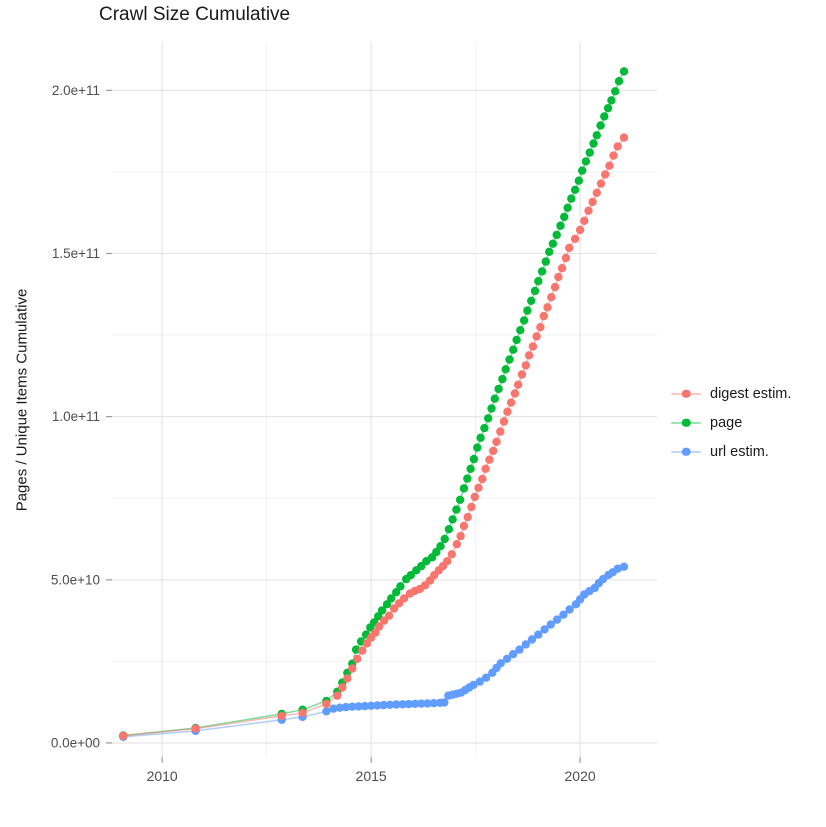 The height and width of the screenshot is (827, 826). What do you see at coordinates (731, 422) in the screenshot?
I see `legend: digest estim. page url estim.` at bounding box center [731, 422].